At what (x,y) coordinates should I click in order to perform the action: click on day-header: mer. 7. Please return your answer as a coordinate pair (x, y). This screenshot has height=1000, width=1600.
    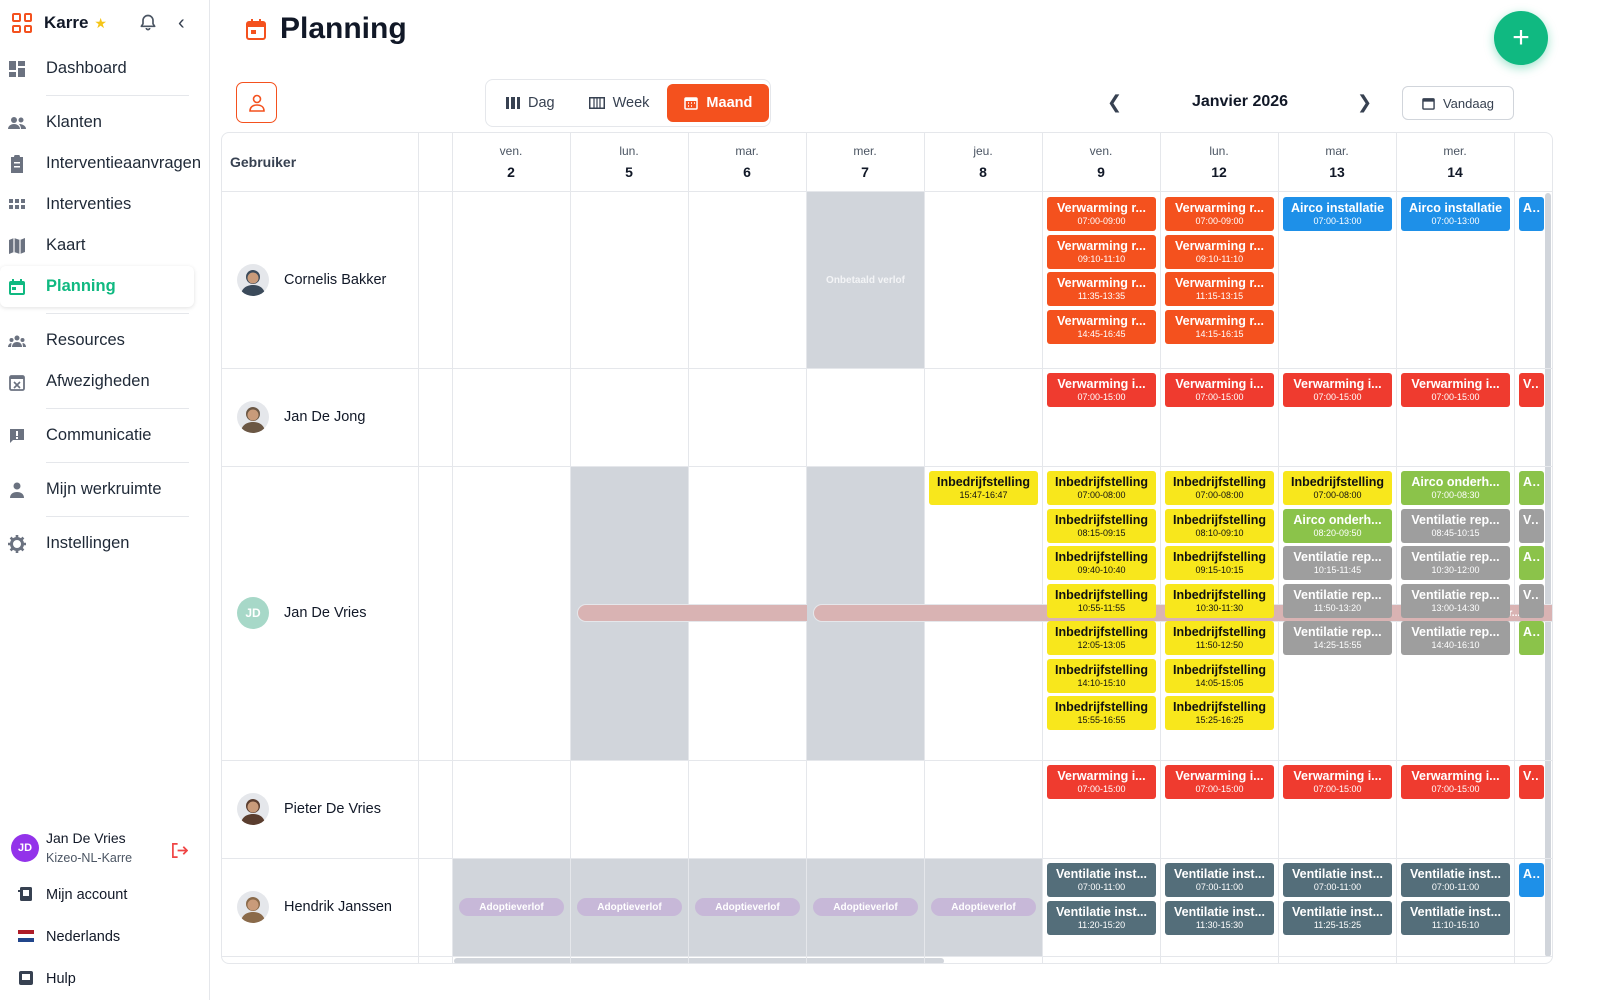
    Looking at the image, I should click on (865, 162).